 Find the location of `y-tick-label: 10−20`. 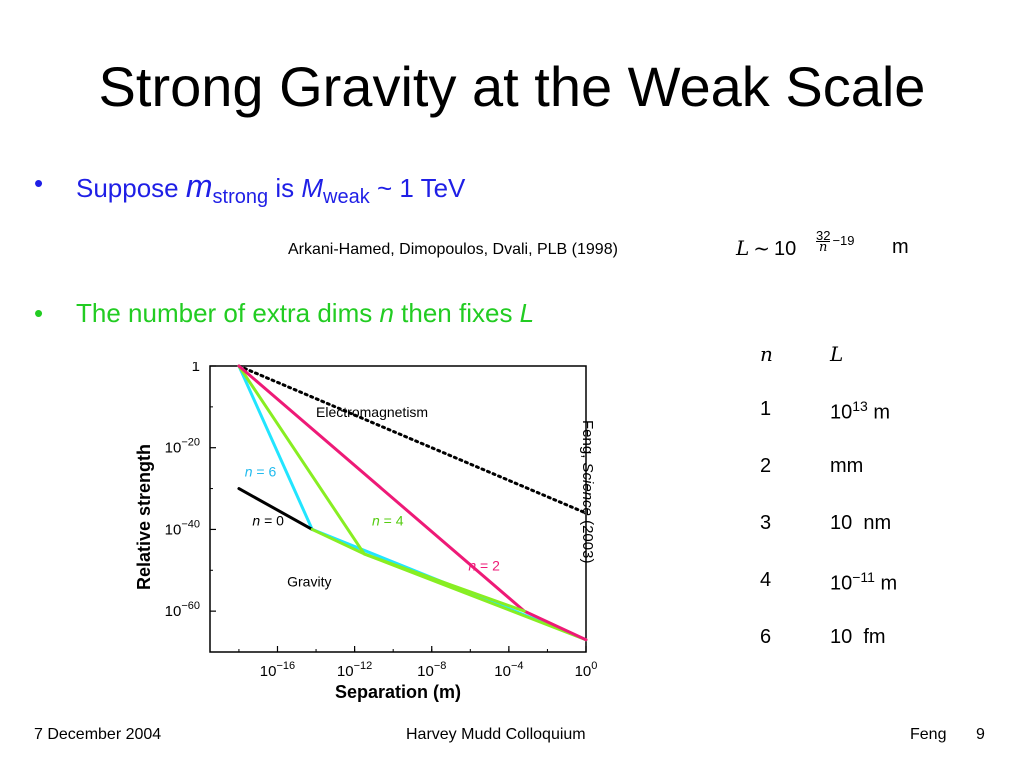

y-tick-label: 10−20 is located at coordinates (182, 447).